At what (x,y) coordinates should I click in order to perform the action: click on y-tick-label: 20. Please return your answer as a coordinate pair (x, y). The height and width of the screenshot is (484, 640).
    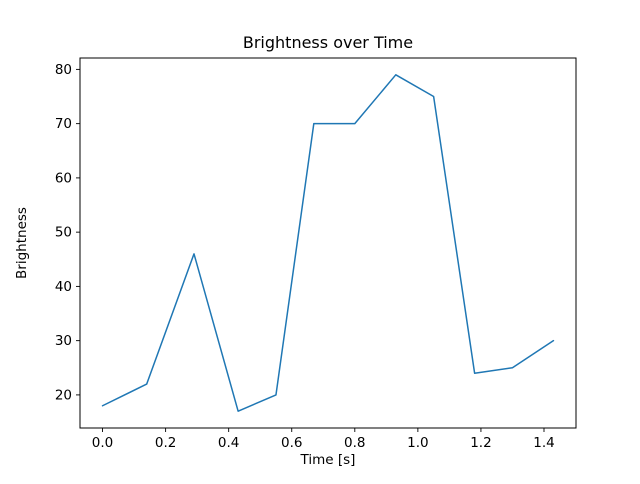
    Looking at the image, I should click on (63, 395).